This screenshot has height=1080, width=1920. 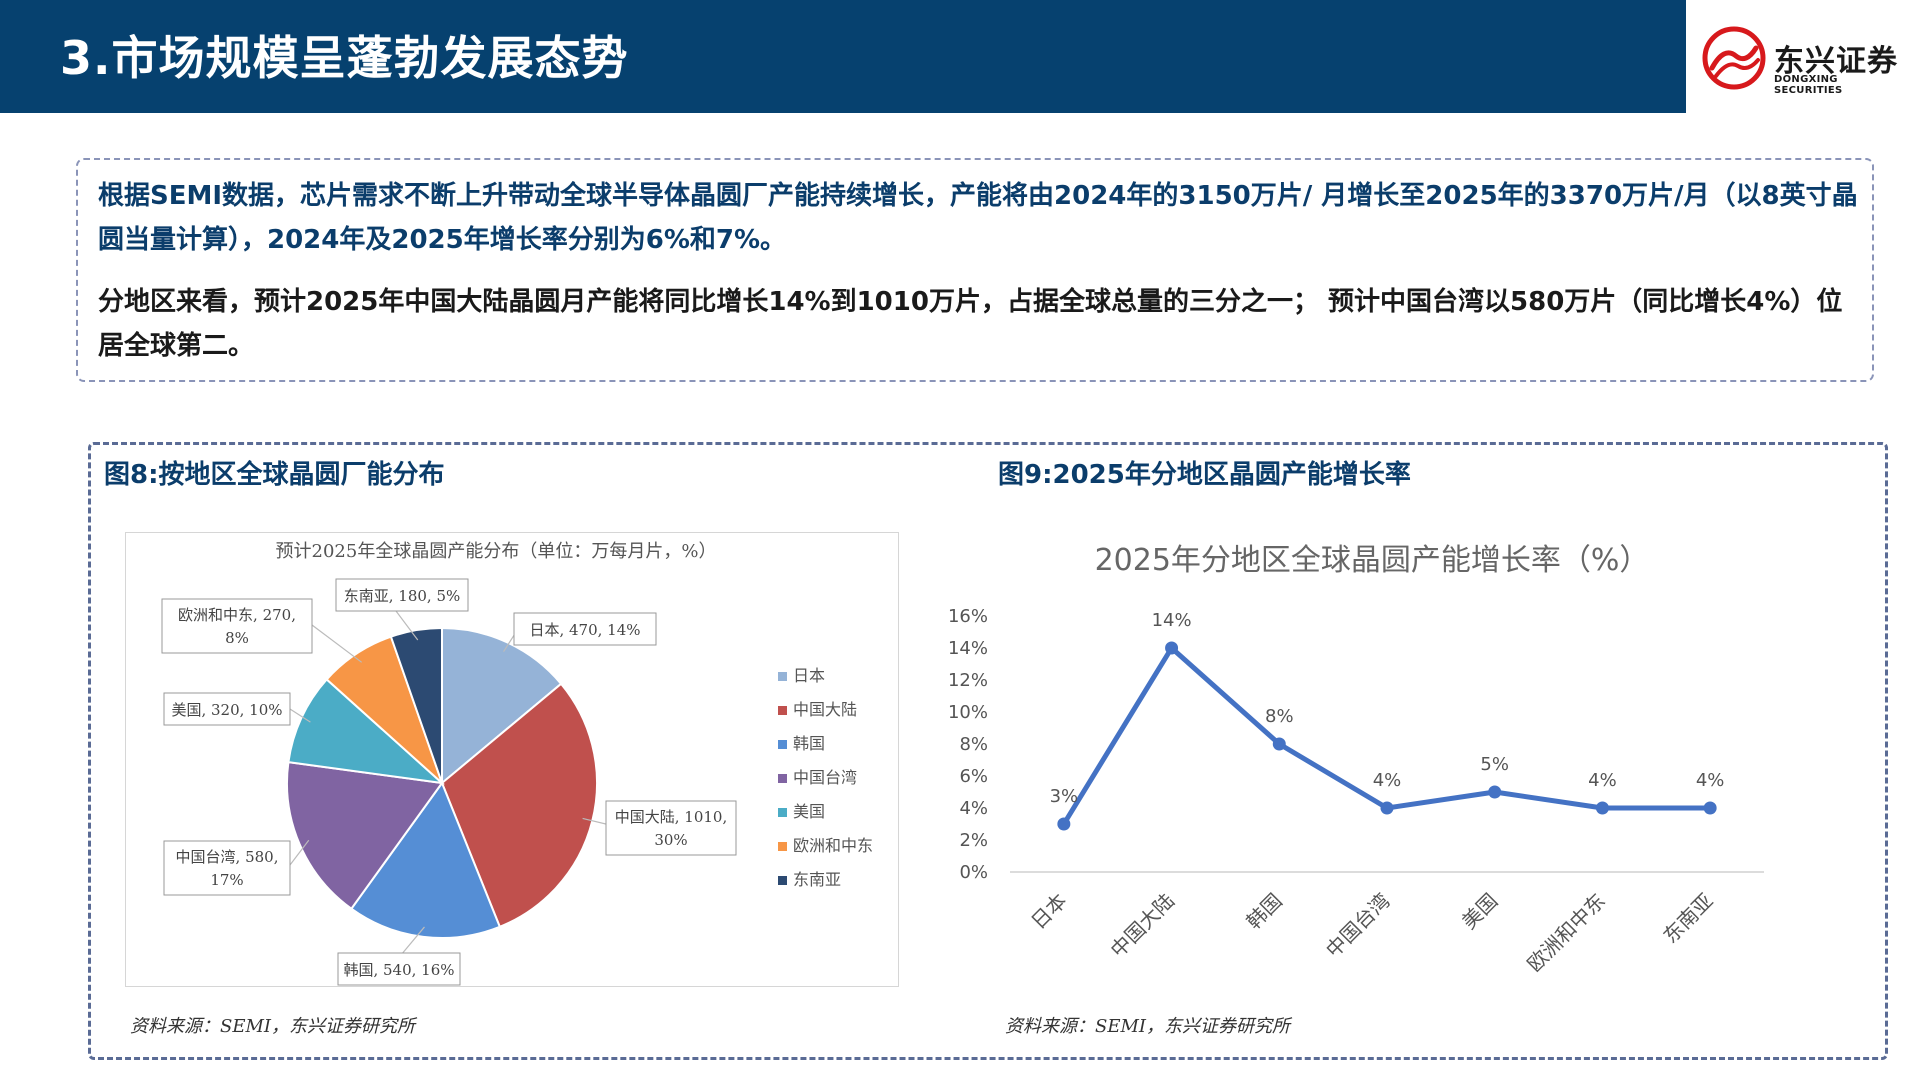 I want to click on pie-data-label: 日本, 470, 14%, so click(x=584, y=630).